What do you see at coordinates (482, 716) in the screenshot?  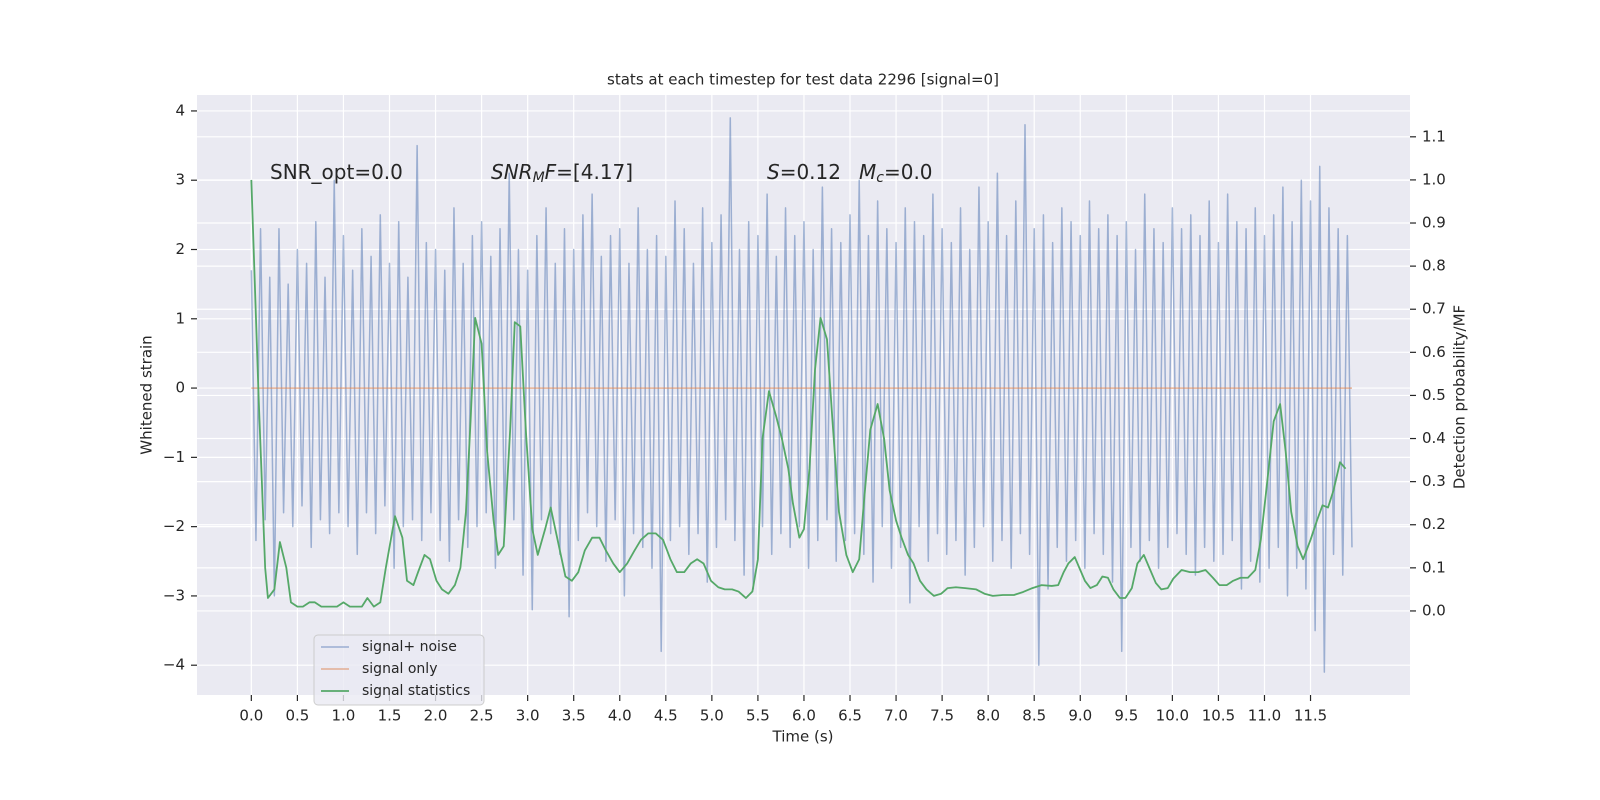 I see `x-tick-label: 2.5` at bounding box center [482, 716].